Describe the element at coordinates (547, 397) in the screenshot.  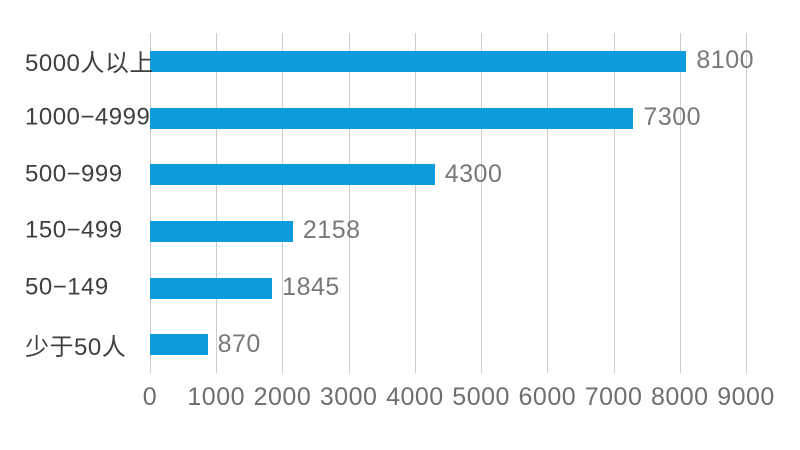
I see `x-axis-tick-label: 6000` at that location.